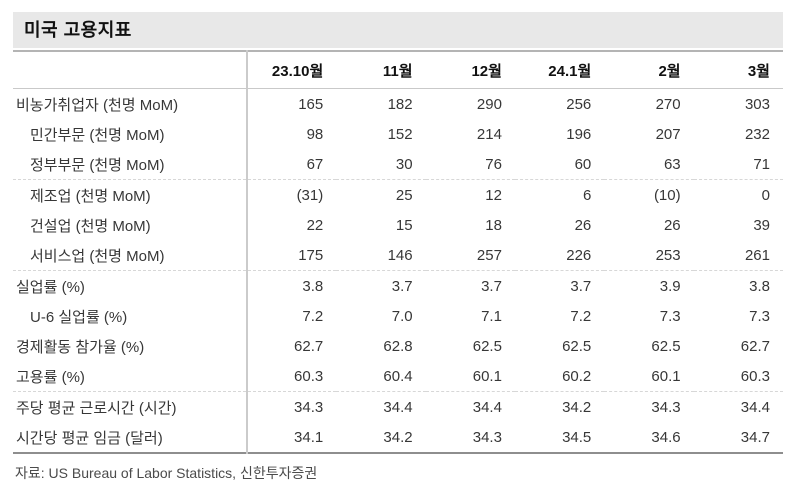  What do you see at coordinates (89, 438) in the screenshot?
I see `row-label: 시간당 평균 임금 (달러)` at bounding box center [89, 438].